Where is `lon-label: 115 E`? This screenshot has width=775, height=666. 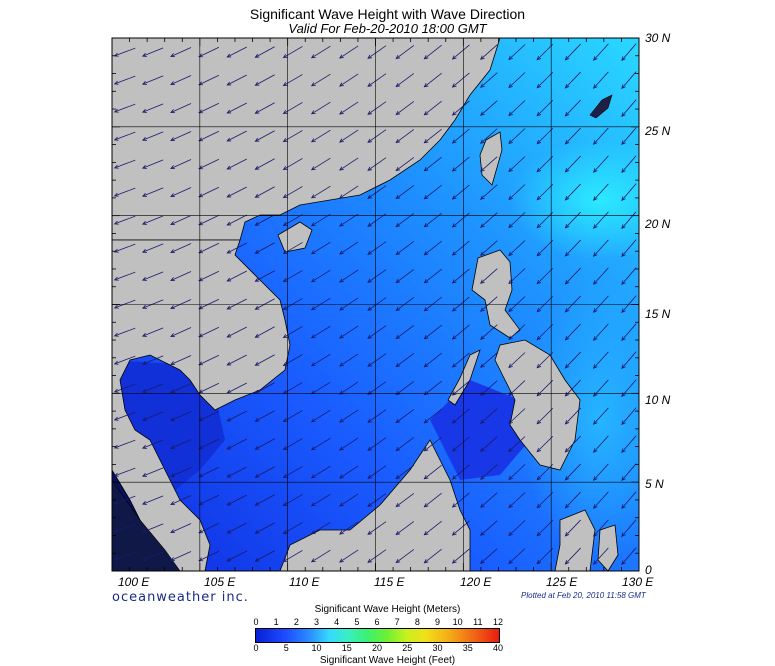 lon-label: 115 E is located at coordinates (389, 582).